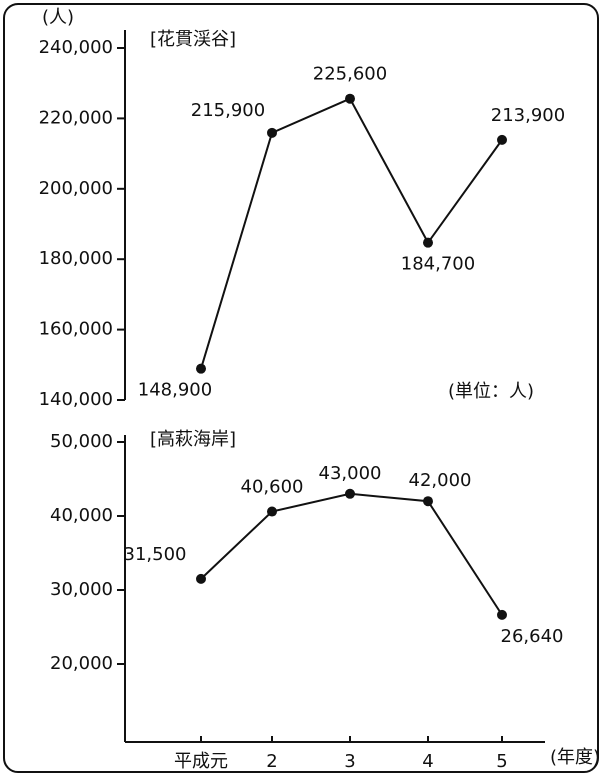 The height and width of the screenshot is (776, 602). I want to click on x-tick-label: 5, so click(501, 761).